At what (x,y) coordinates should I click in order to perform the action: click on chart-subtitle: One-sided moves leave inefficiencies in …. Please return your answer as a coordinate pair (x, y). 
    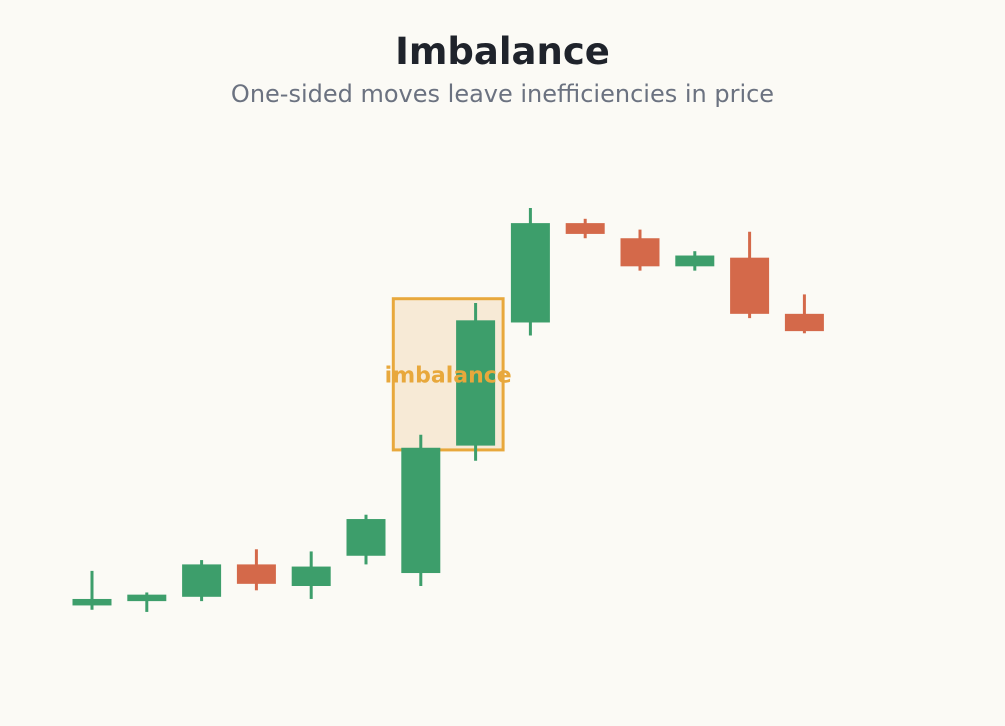
    Looking at the image, I should click on (502, 94).